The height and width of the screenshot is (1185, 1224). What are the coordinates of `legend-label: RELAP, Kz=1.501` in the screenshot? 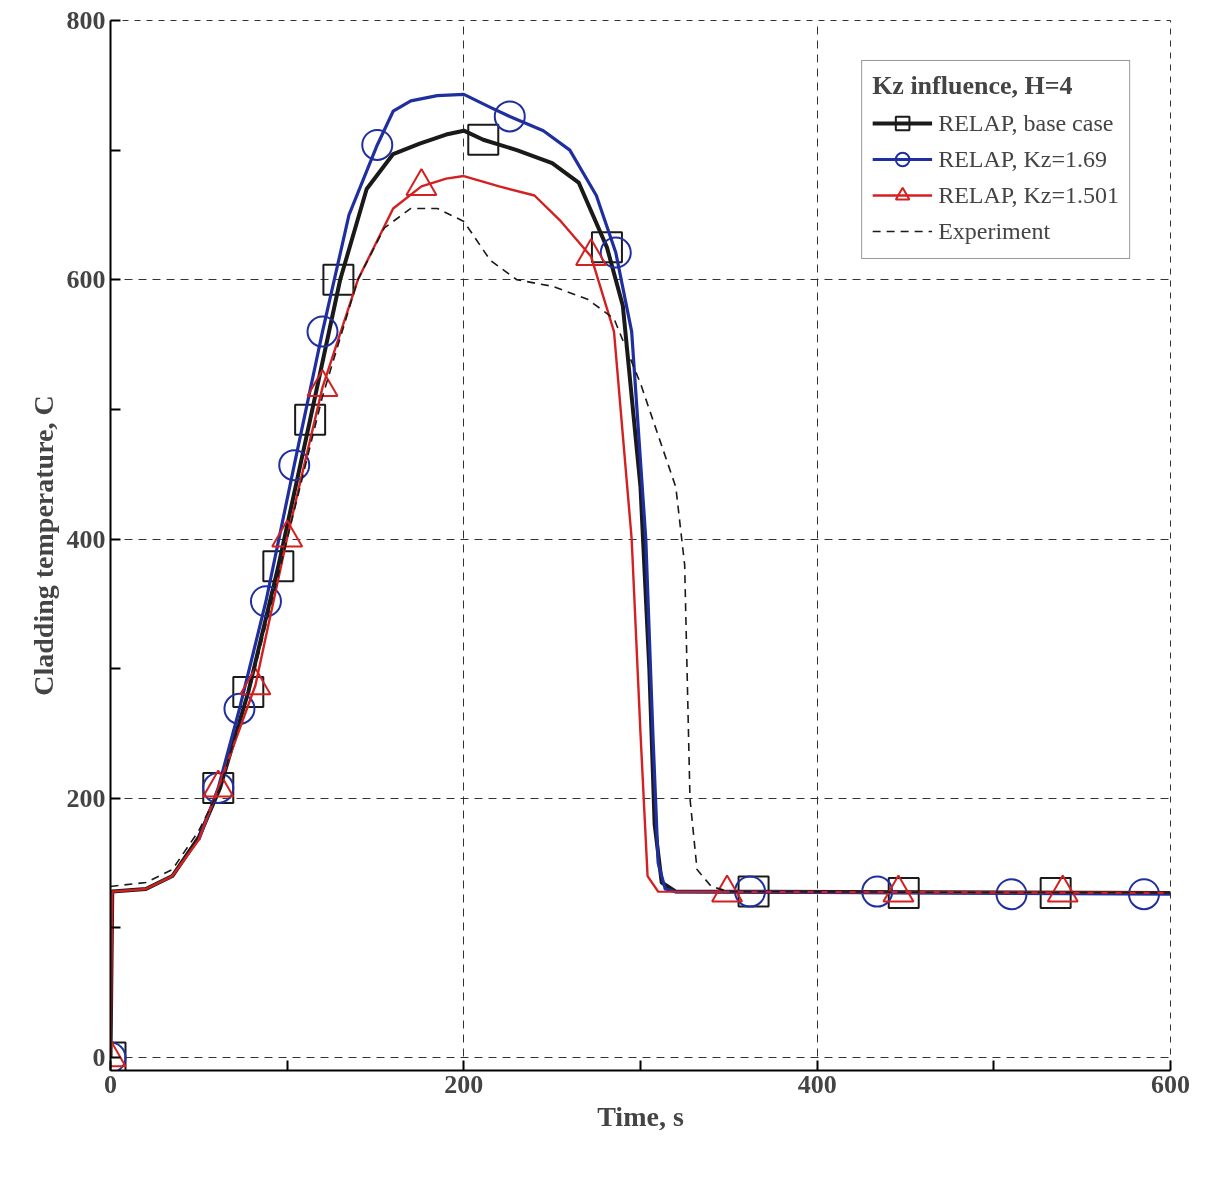 It's located at (1028, 195).